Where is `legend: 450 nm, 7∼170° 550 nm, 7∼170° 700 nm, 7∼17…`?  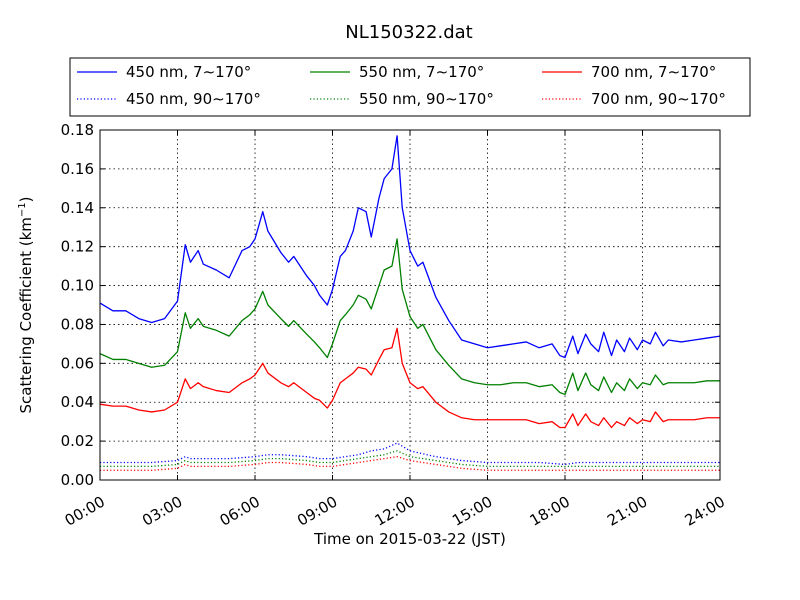
legend: 450 nm, 7∼170° 550 nm, 7∼170° 700 nm, 7∼17… is located at coordinates (410, 87).